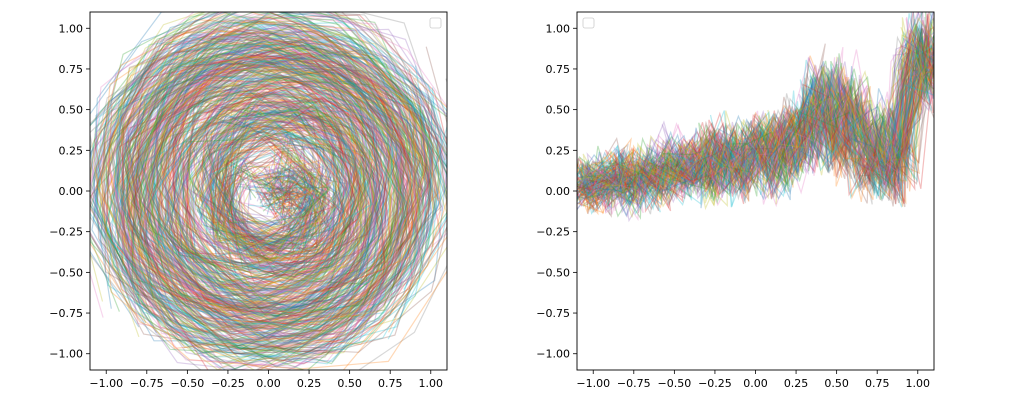 The image size is (1024, 403). Describe the element at coordinates (836, 383) in the screenshot. I see `x-tick-label: 0.50` at that location.